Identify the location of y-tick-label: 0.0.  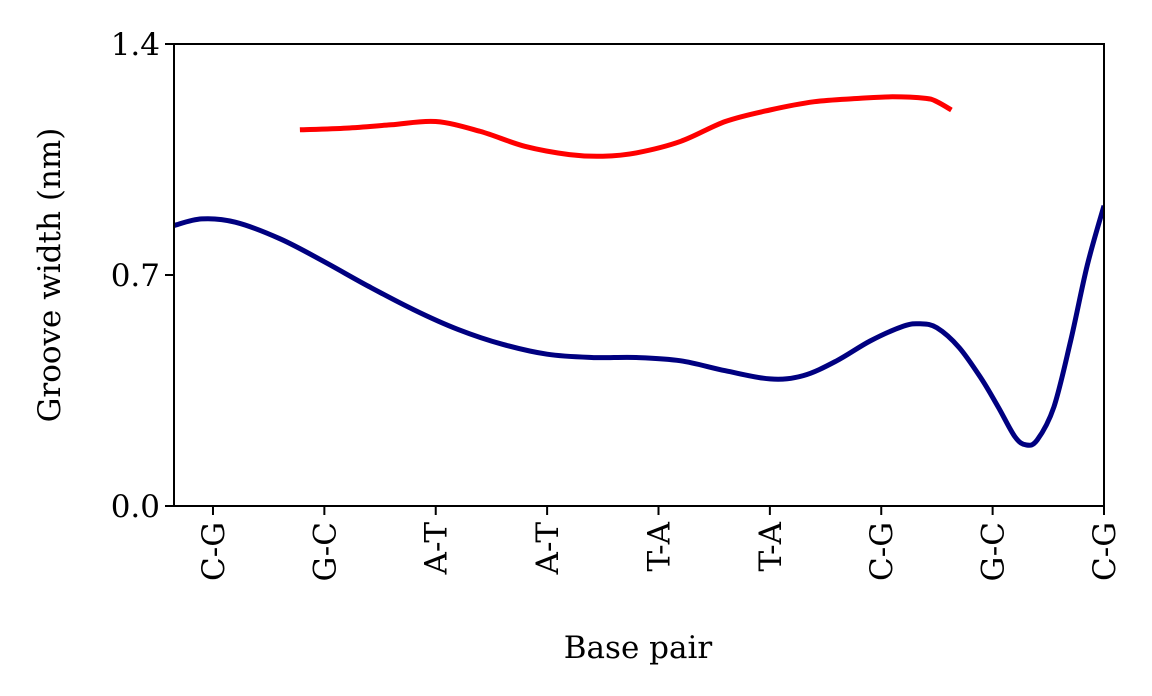
(135, 507).